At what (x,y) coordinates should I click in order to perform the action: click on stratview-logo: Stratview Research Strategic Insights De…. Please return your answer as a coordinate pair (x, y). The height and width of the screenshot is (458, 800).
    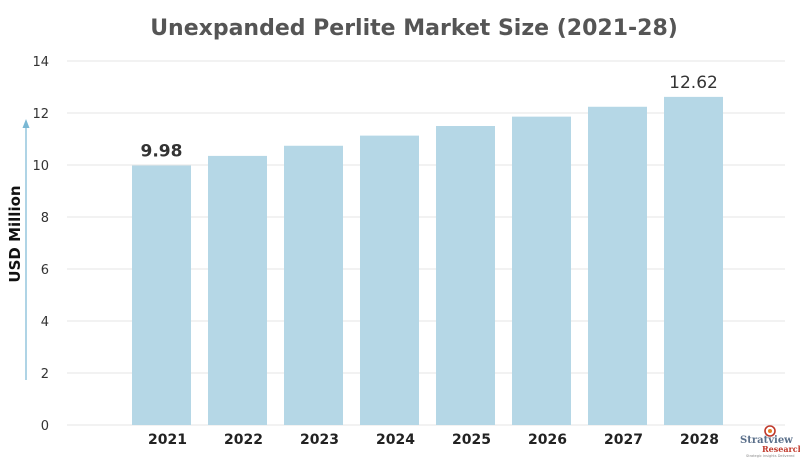
    Looking at the image, I should click on (770, 441).